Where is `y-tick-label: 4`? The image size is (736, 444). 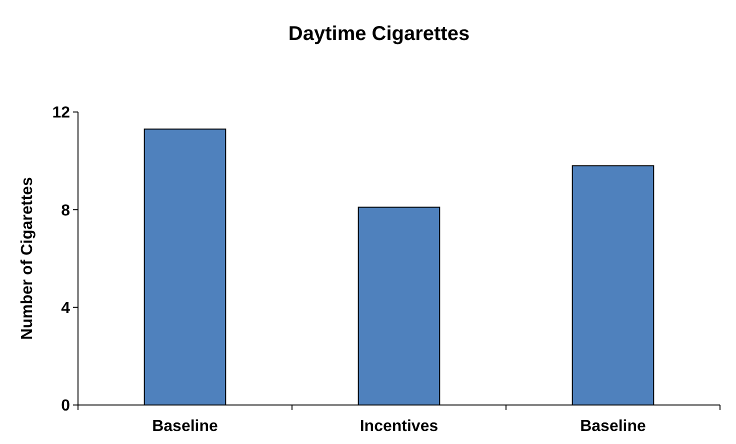
y-tick-label: 4 is located at coordinates (65, 308).